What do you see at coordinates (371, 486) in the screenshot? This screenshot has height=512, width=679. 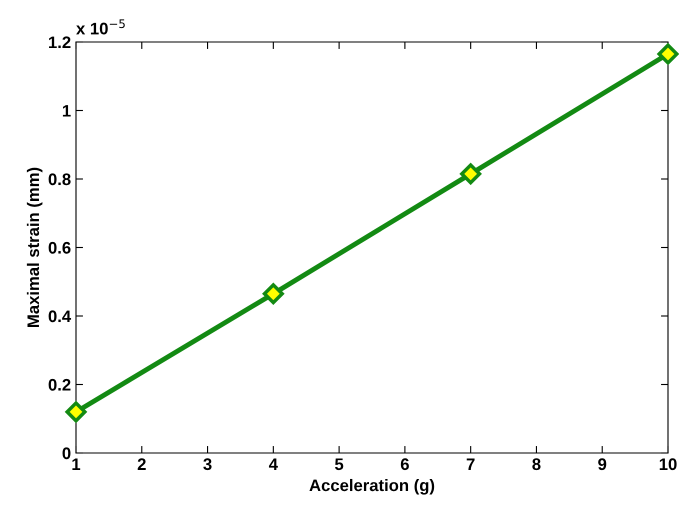 I see `x-axis-title: Acceleration (g)` at bounding box center [371, 486].